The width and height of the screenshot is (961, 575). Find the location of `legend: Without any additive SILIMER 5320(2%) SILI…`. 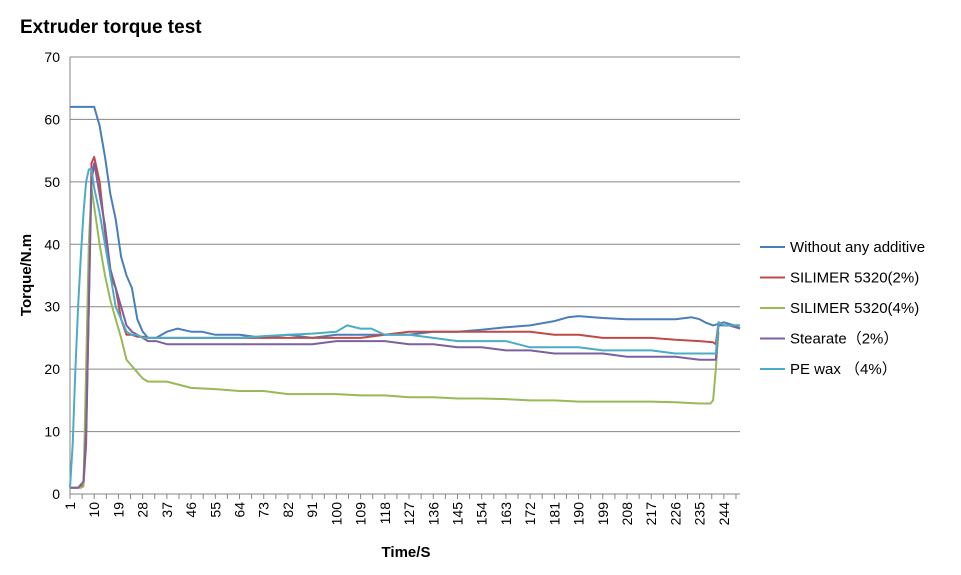

legend: Without any additive SILIMER 5320(2%) SILI… is located at coordinates (842, 308).